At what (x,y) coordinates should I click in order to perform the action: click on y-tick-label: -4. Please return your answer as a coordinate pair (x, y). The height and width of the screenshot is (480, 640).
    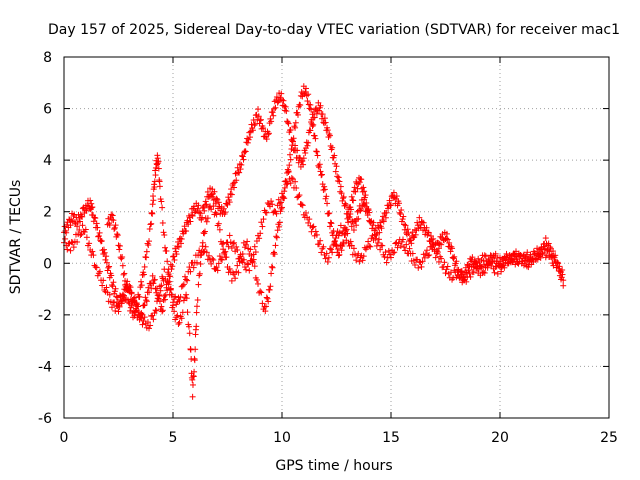
    Looking at the image, I should click on (45, 367).